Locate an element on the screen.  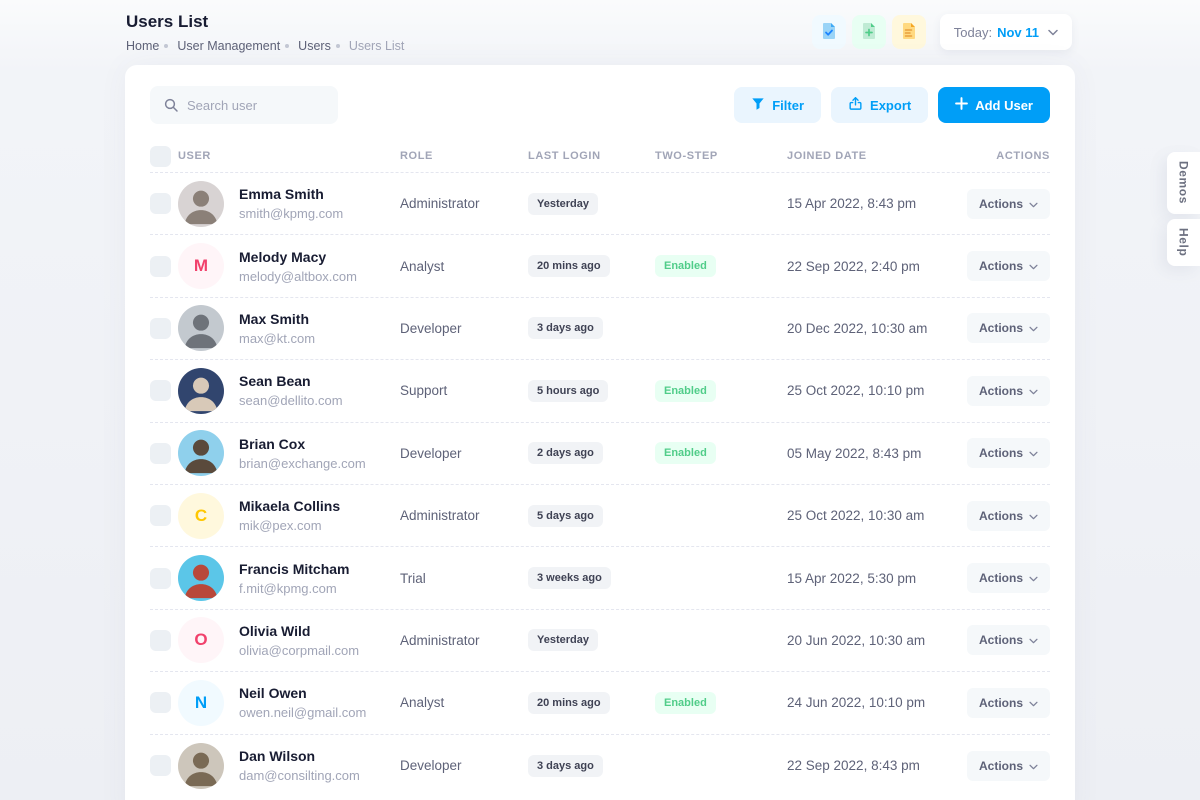
card-toolbar: Filter Export Add User is located at coordinates (600, 94).